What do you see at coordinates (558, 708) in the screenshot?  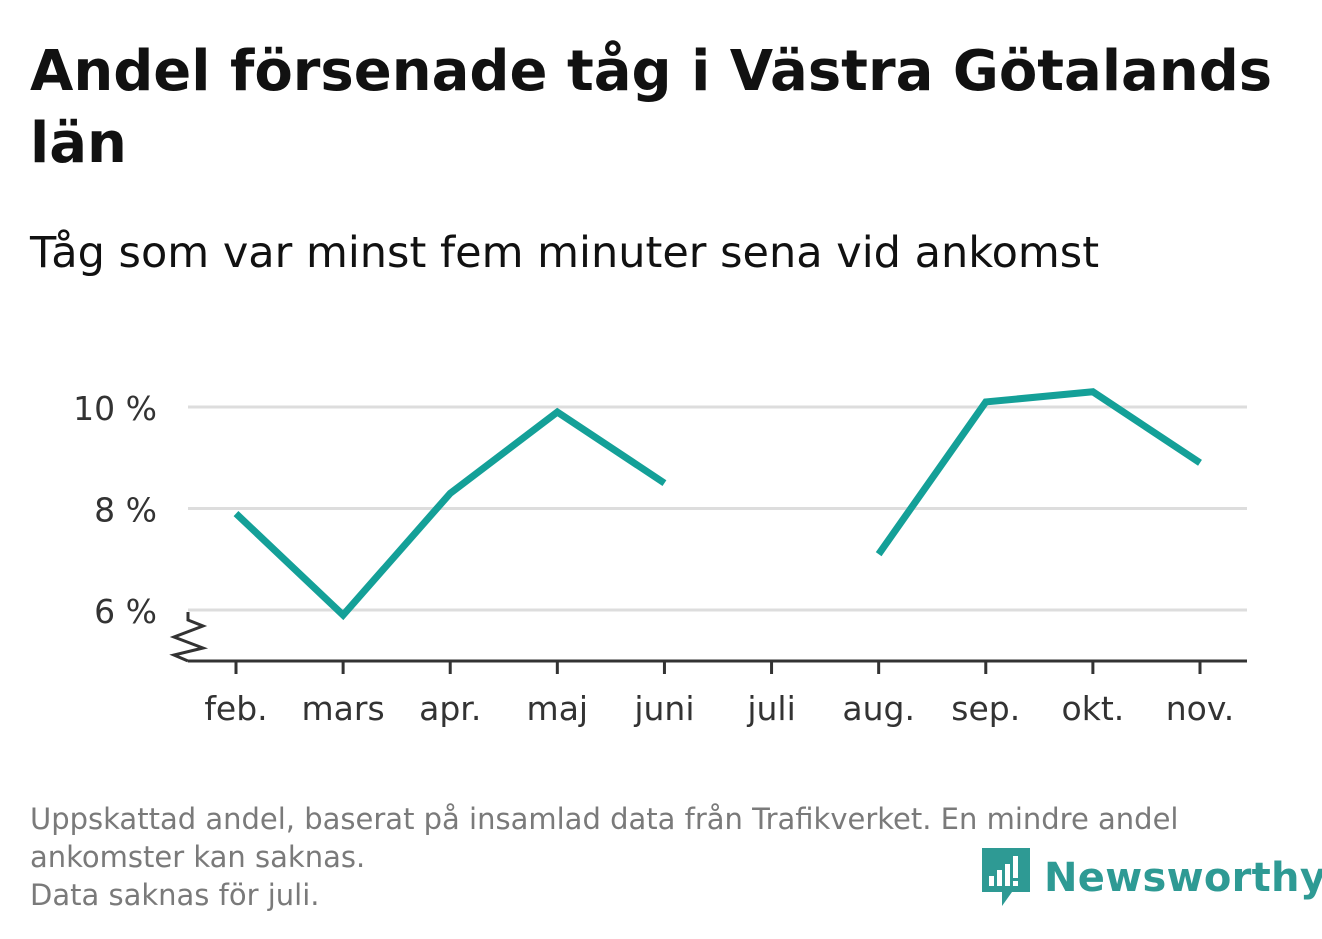 I see `x-tick-label: maj` at bounding box center [558, 708].